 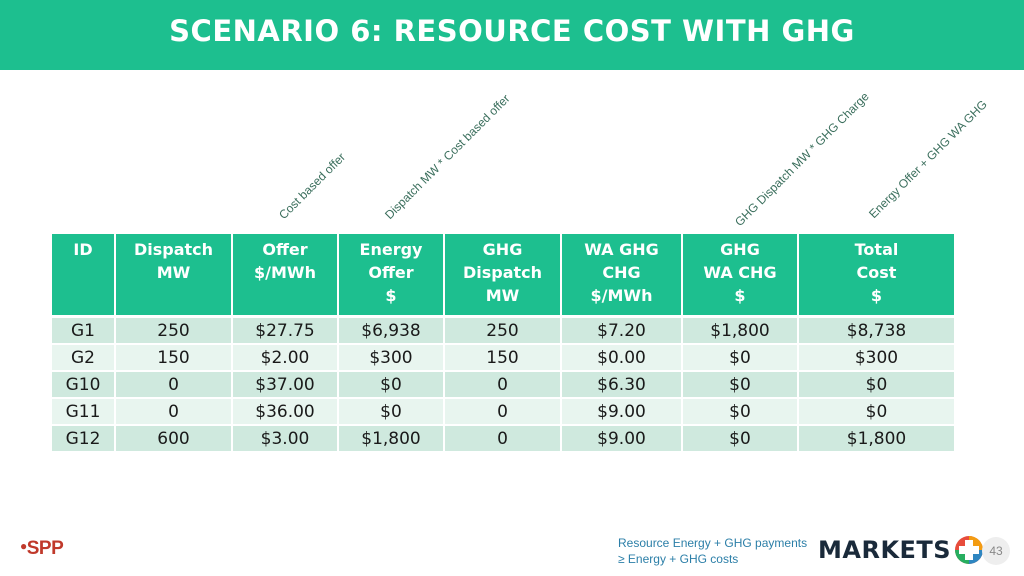 What do you see at coordinates (84, 358) in the screenshot?
I see `cell-id: G2` at bounding box center [84, 358].